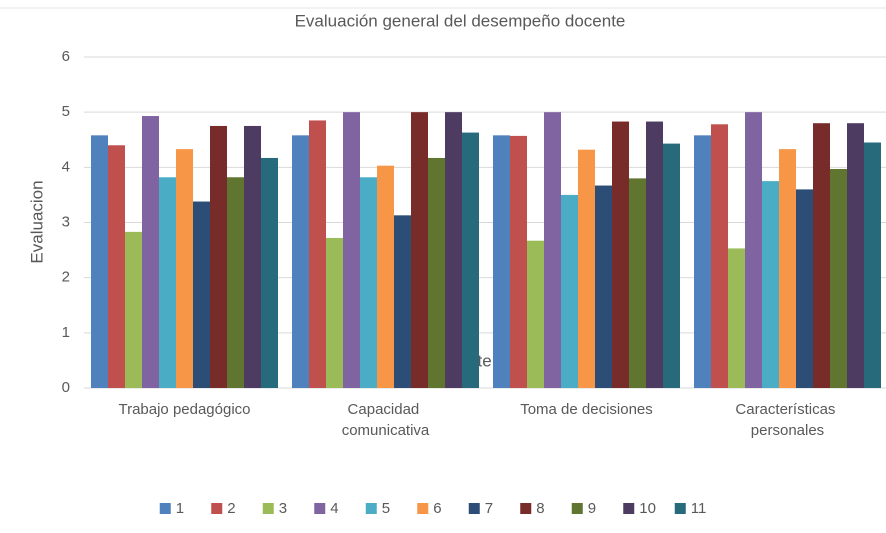 This screenshot has height=533, width=886. Describe the element at coordinates (460, 20) in the screenshot. I see `chart-title: Evaluación general del desempeño docente` at that location.